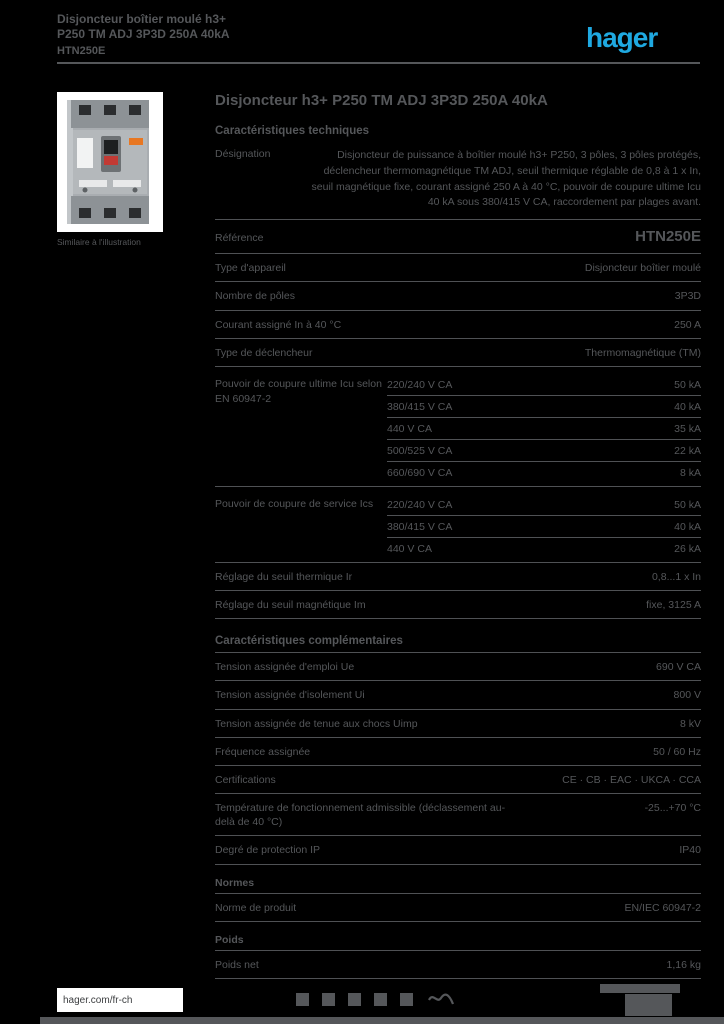 This screenshot has width=724, height=1024. Describe the element at coordinates (687, 526) in the screenshot. I see `voltage-value: 40 kA` at that location.